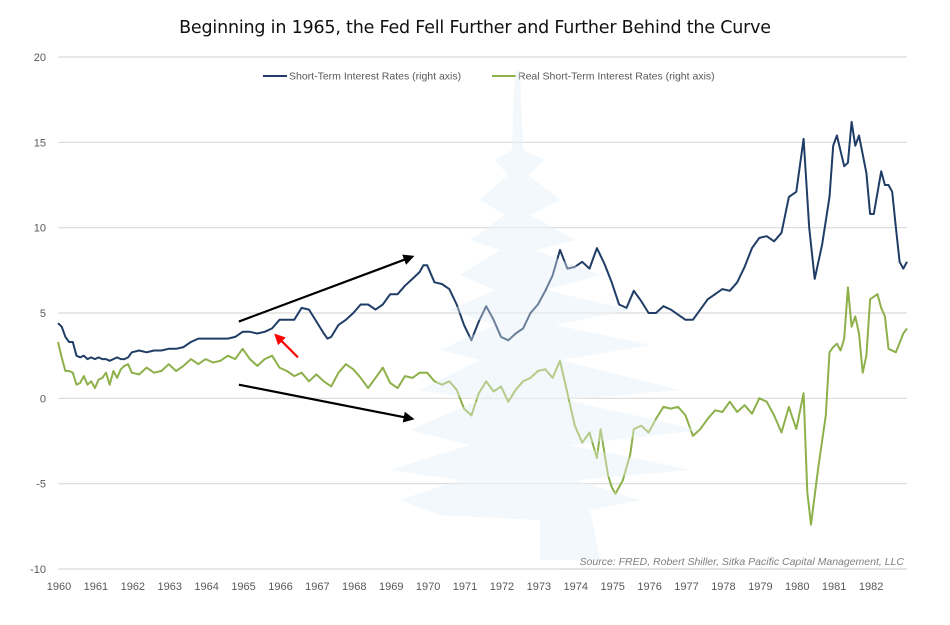 This screenshot has width=950, height=625. Describe the element at coordinates (40, 229) in the screenshot. I see `y-tick-label: 10` at that location.